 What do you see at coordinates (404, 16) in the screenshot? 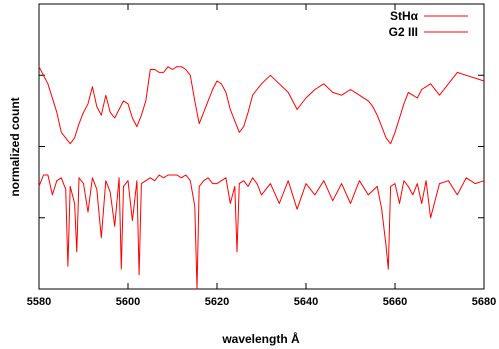
I see `legend-label-sth-alpha: StHα` at bounding box center [404, 16].